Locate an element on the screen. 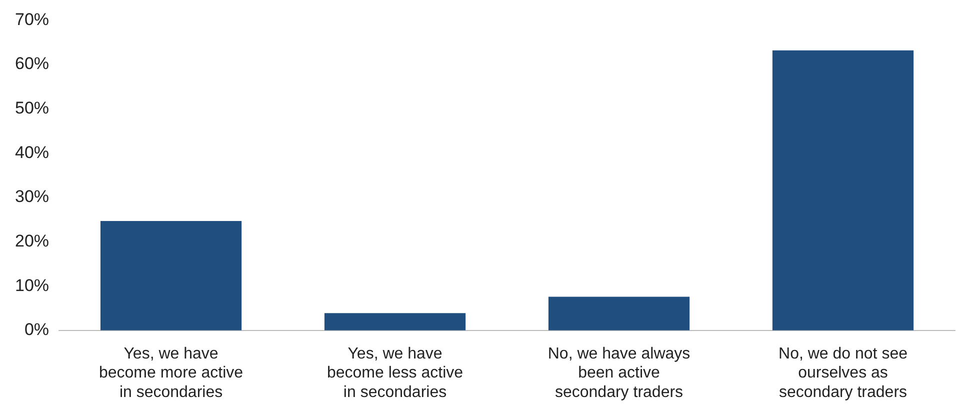 The width and height of the screenshot is (965, 418). y-tick-label: 20% is located at coordinates (32, 240).